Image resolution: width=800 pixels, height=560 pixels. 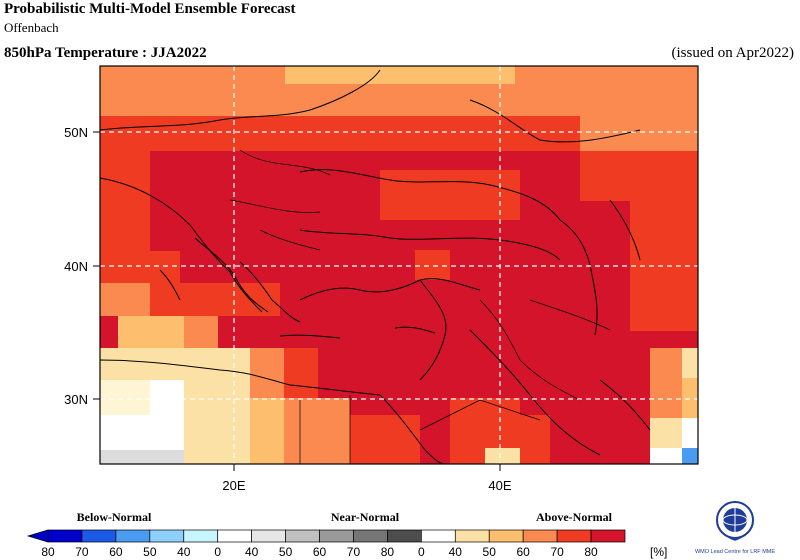 What do you see at coordinates (365, 517) in the screenshot?
I see `legend-group-label: Near-Normal` at bounding box center [365, 517].